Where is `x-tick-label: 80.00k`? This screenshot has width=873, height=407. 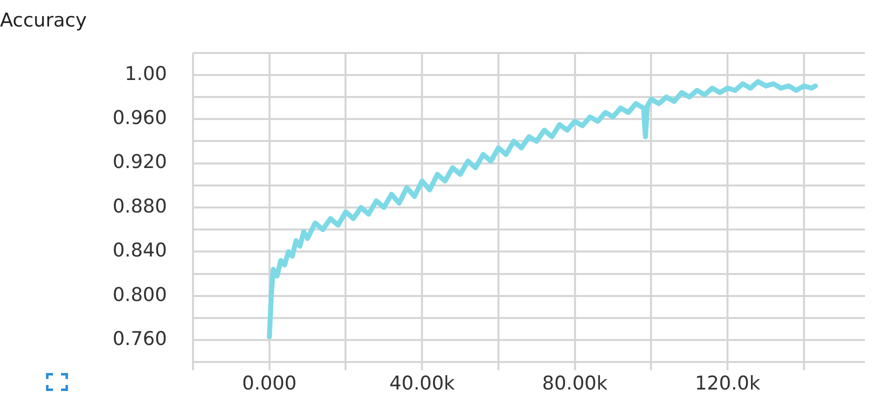 x-tick-label: 80.00k is located at coordinates (575, 383).